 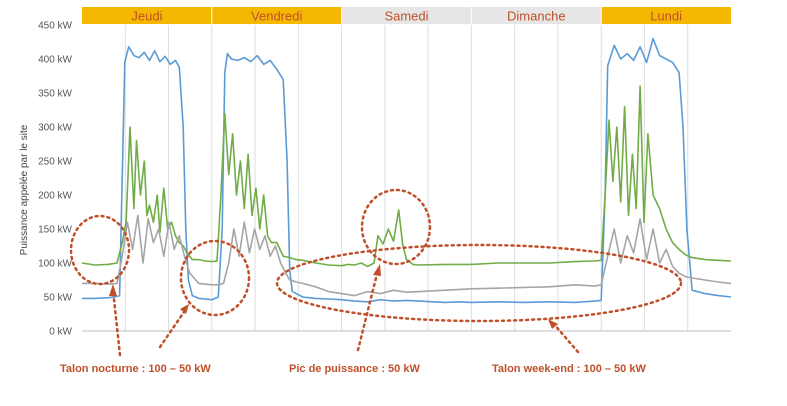 What do you see at coordinates (377, 270) in the screenshot?
I see `arrowhead-peak` at bounding box center [377, 270].